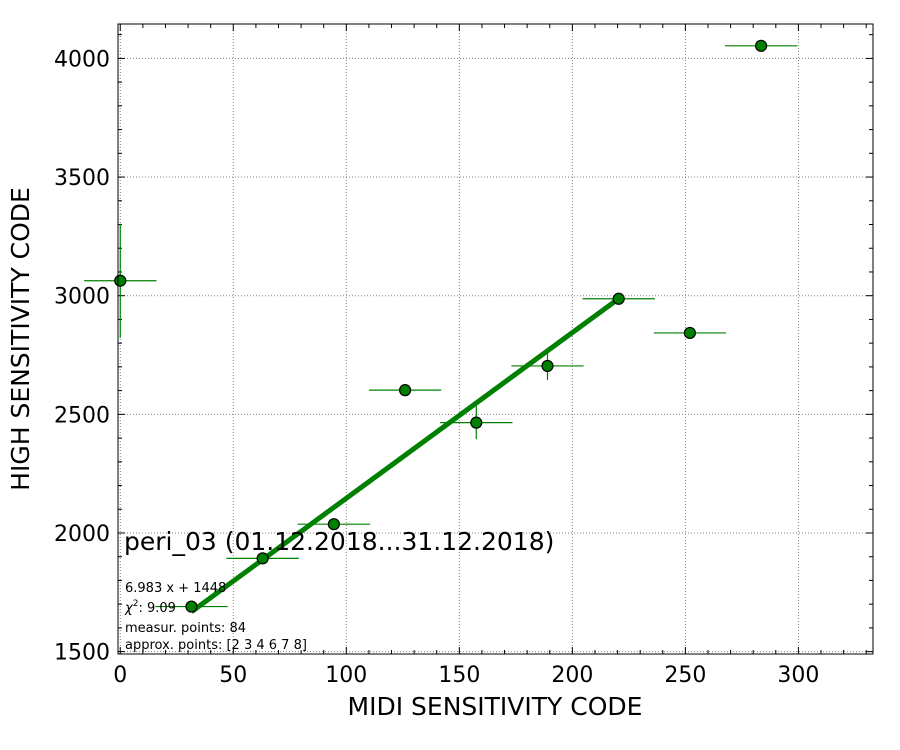 The image size is (900, 750). Describe the element at coordinates (156, 608) in the screenshot. I see `chi2-value: : 9.09` at that location.